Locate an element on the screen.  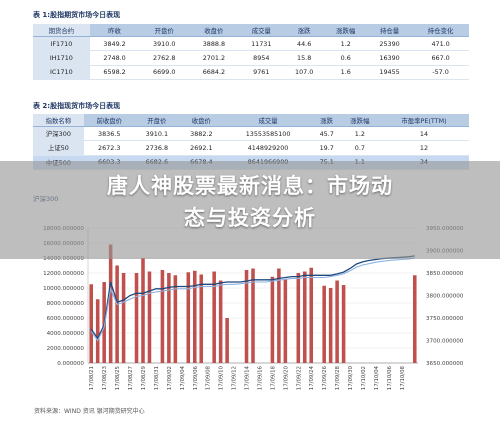
x-tick-label: 17/09/22 is located at coordinates (299, 378).